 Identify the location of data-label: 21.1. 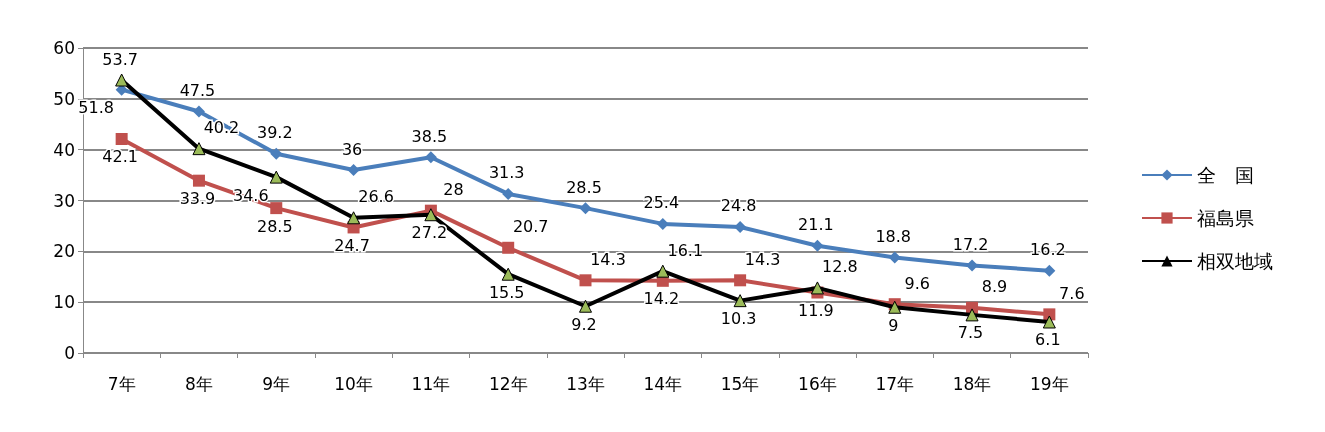
(816, 225).